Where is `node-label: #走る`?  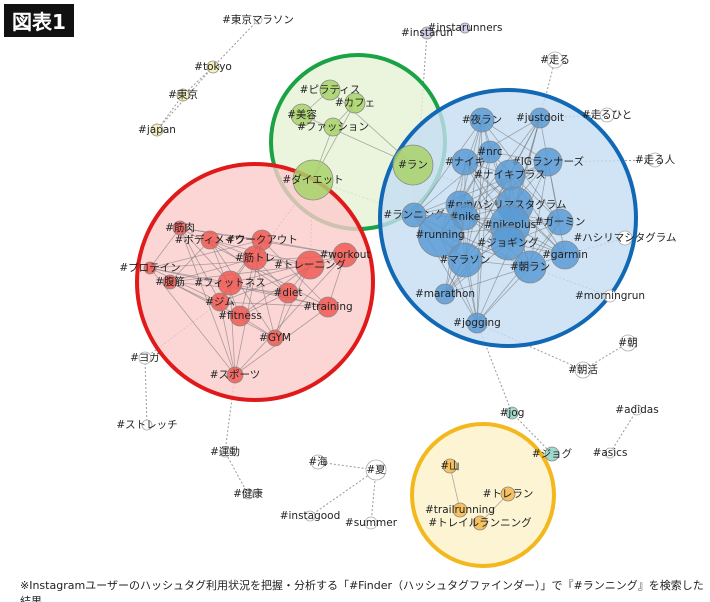 node-label: #走る is located at coordinates (555, 60).